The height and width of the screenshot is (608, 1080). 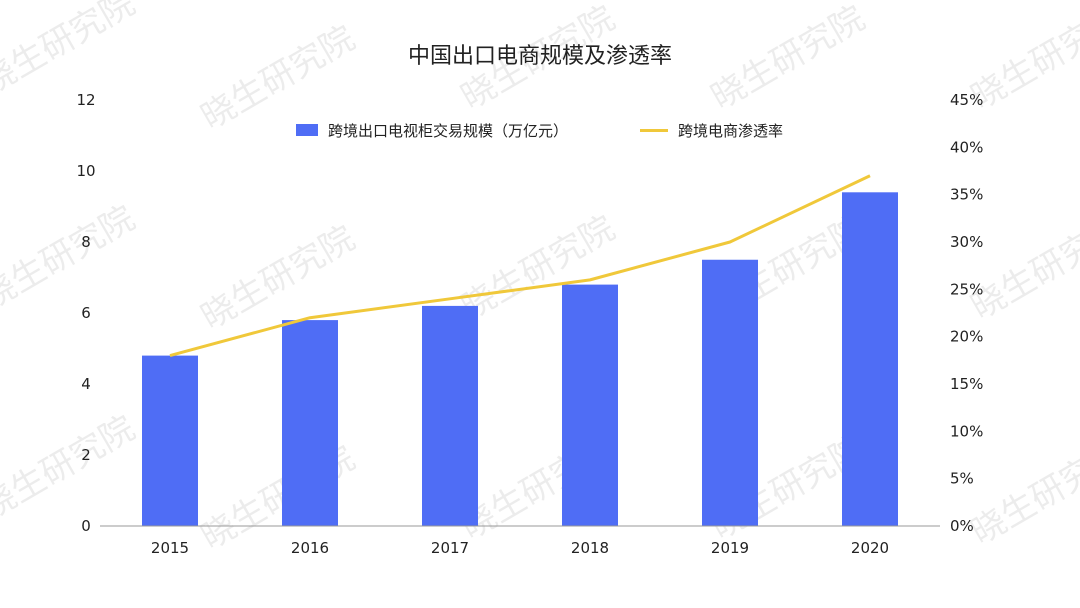 What do you see at coordinates (870, 548) in the screenshot?
I see `x-tick-label: 2020` at bounding box center [870, 548].